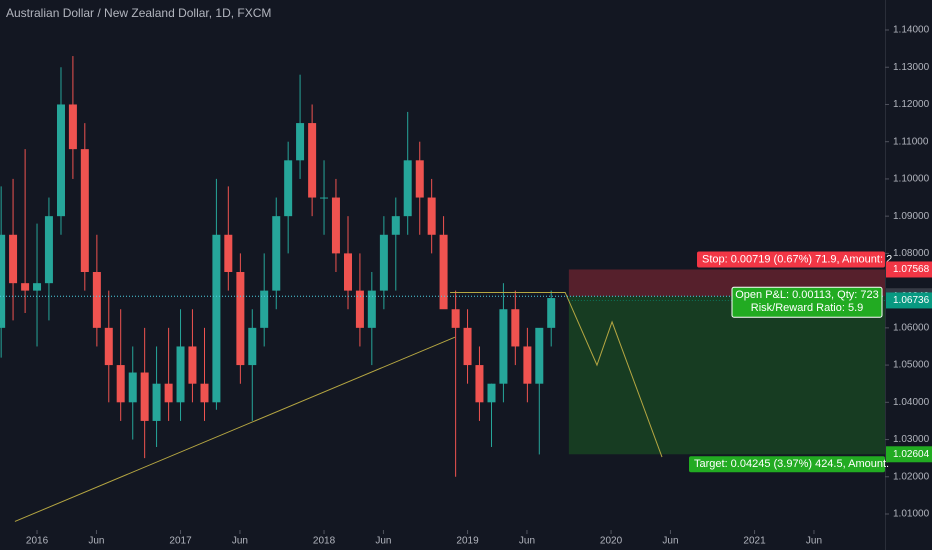 This screenshot has height=550, width=932. What do you see at coordinates (726, 375) in the screenshot?
I see `target-zone` at bounding box center [726, 375].